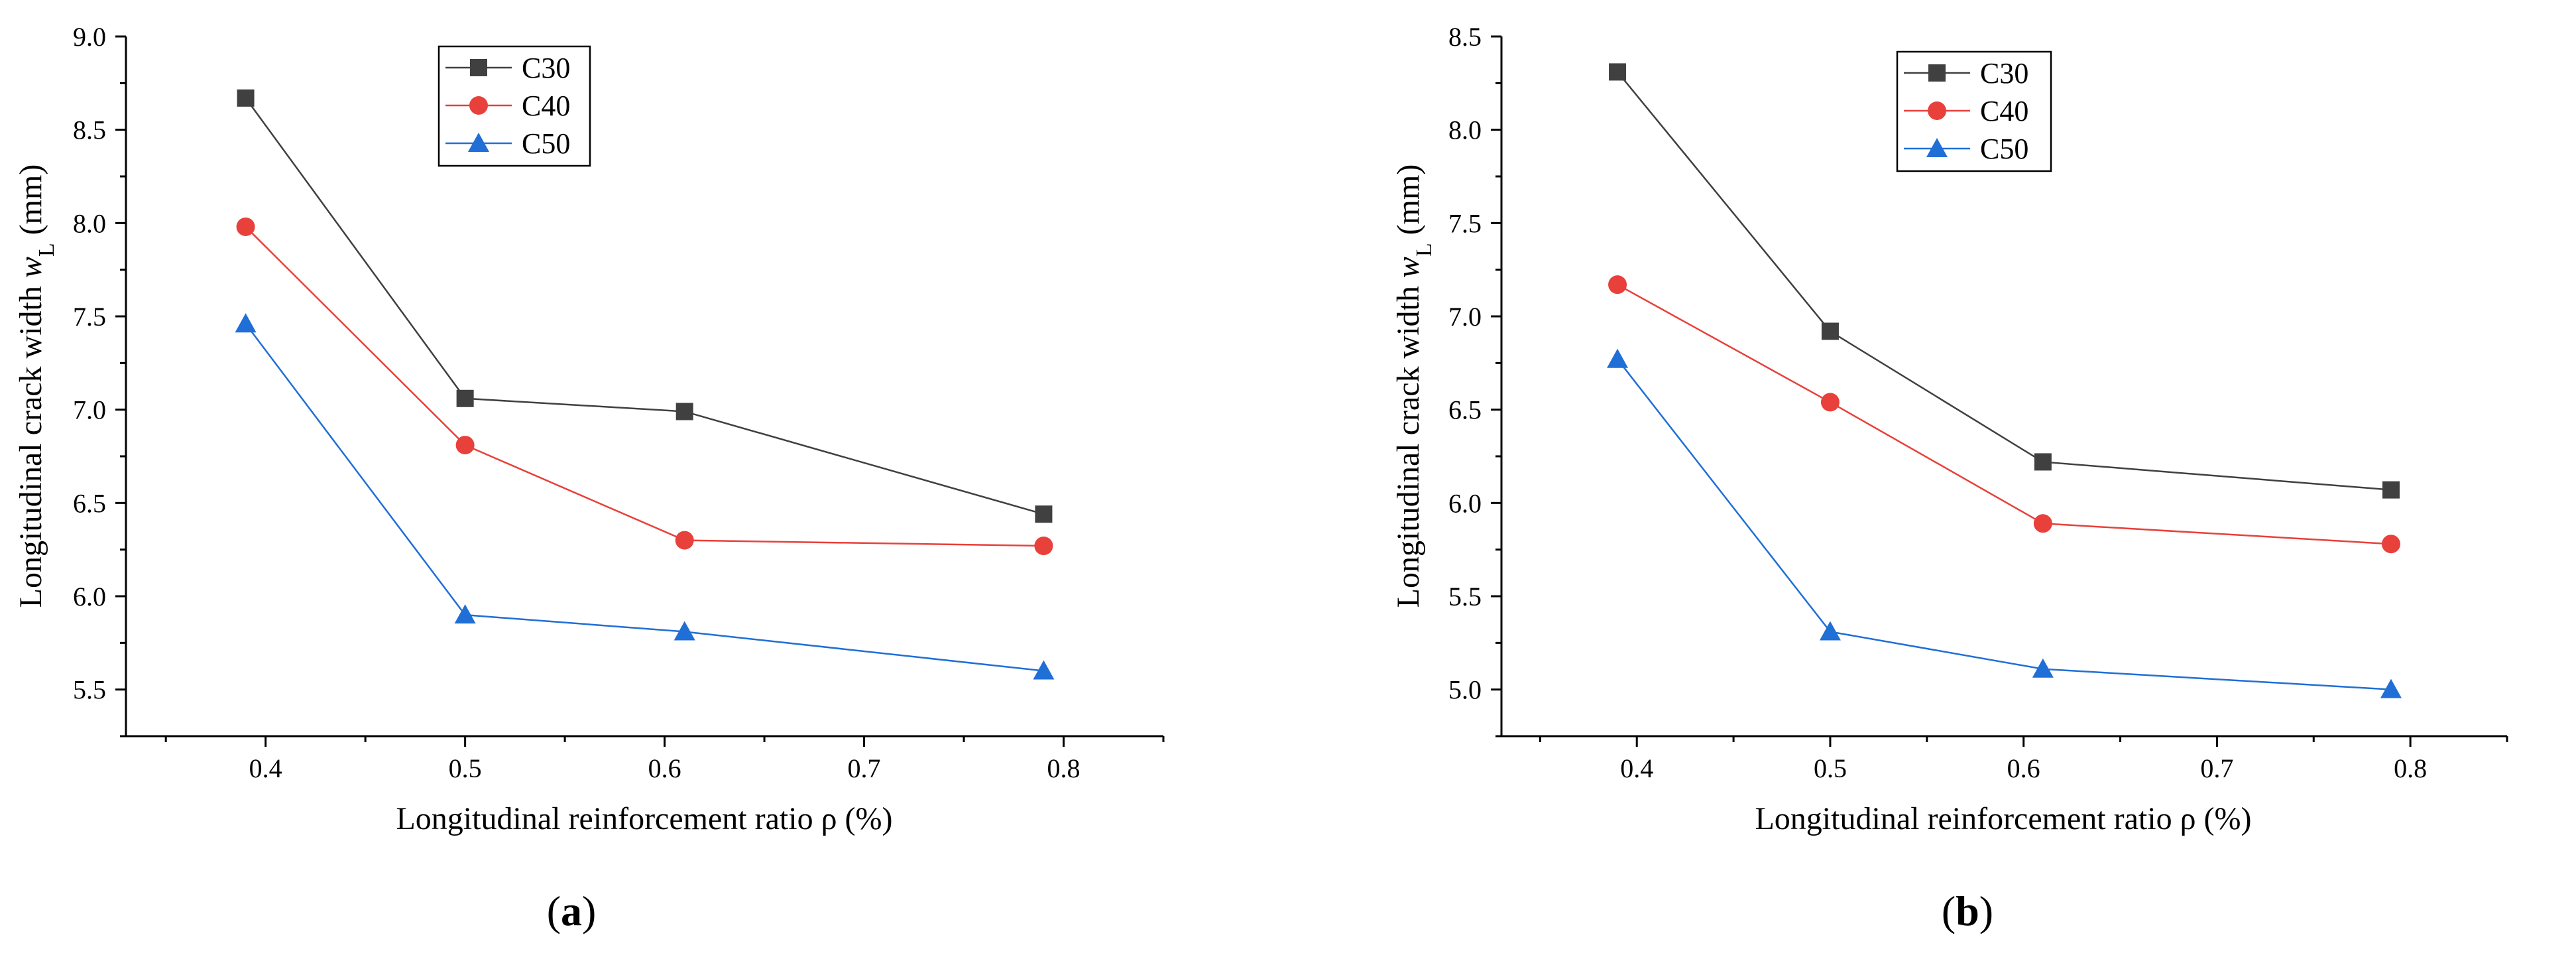 Image resolution: width=2576 pixels, height=965 pixels. Describe the element at coordinates (1465, 690) in the screenshot. I see `y-tick-label: 5.0` at that location.